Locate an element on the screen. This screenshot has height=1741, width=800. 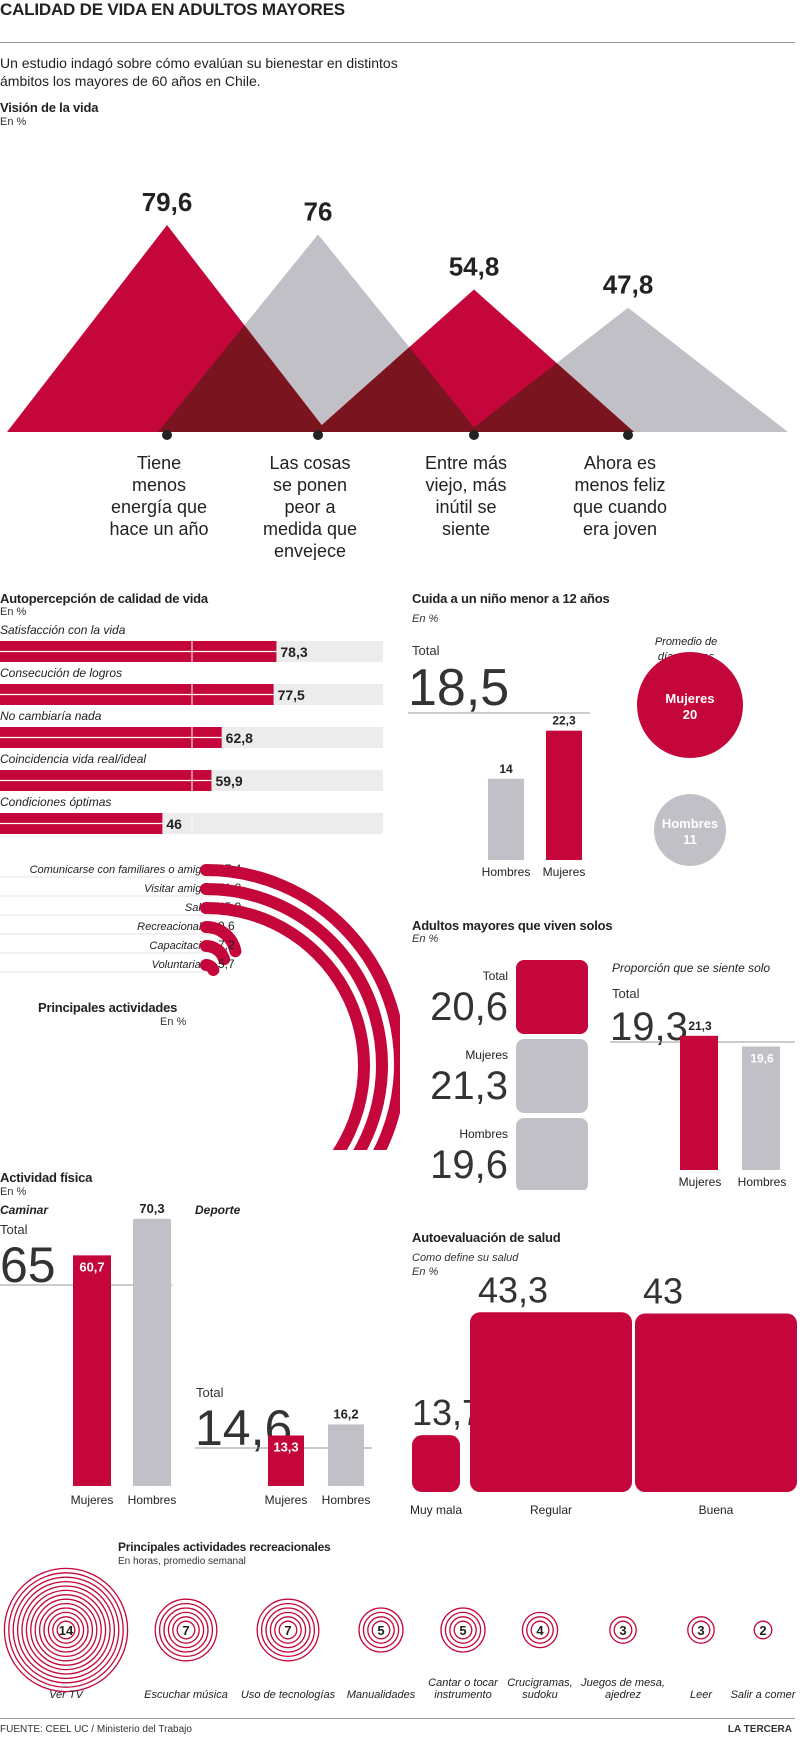
salud-value-2: 43,3 is located at coordinates (513, 1290).